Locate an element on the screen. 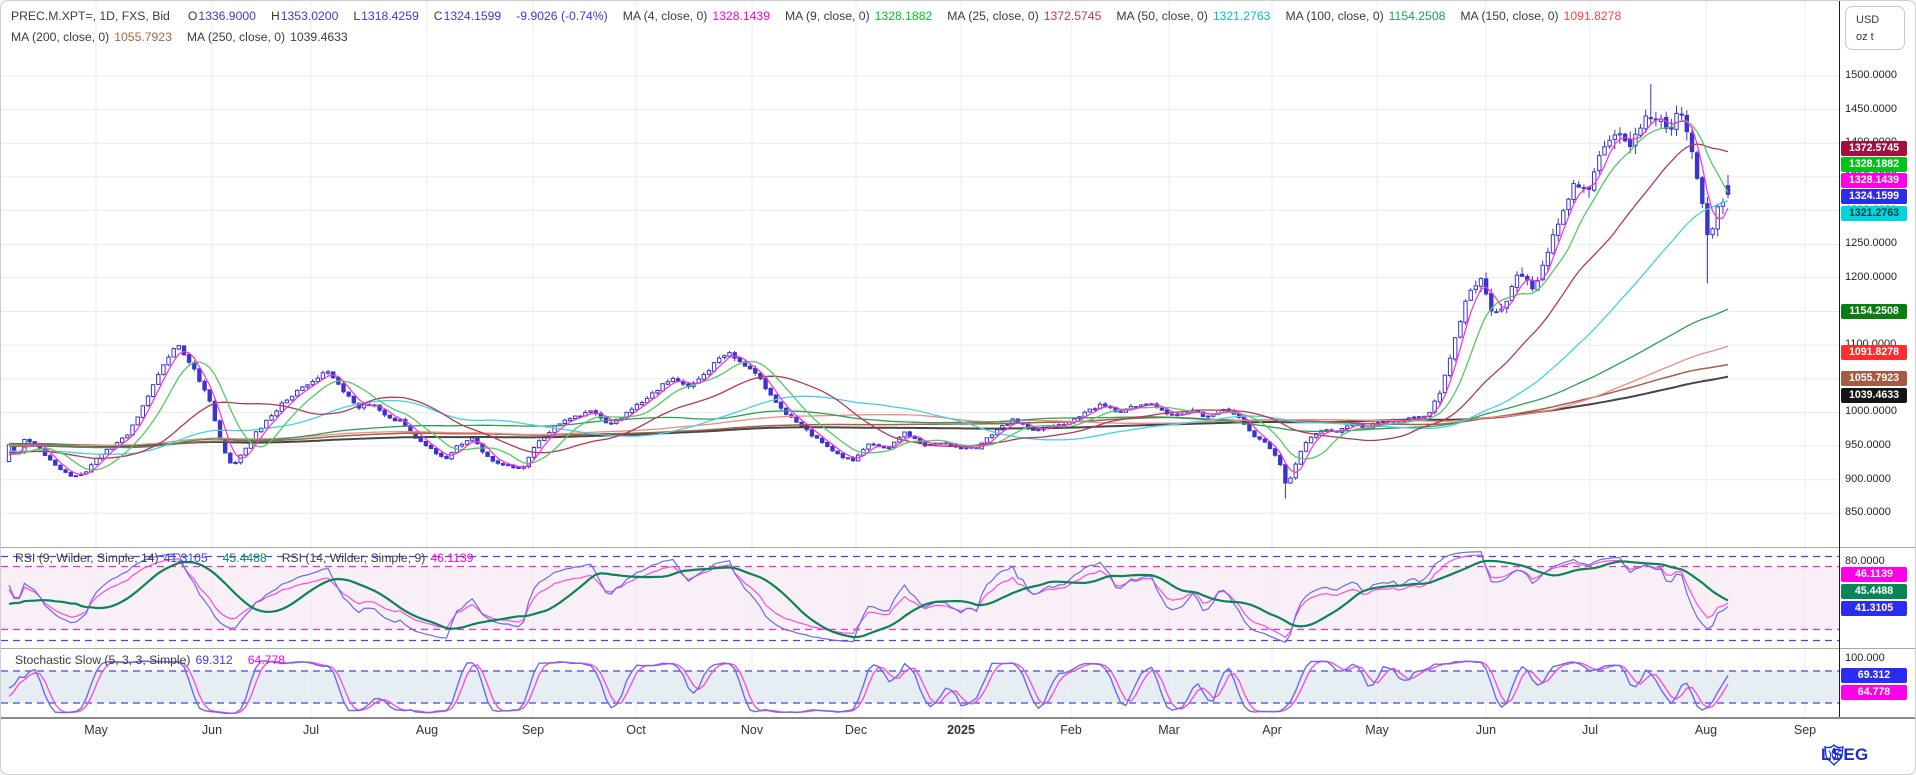  price-axis-label: 950.0000 is located at coordinates (1868, 445).